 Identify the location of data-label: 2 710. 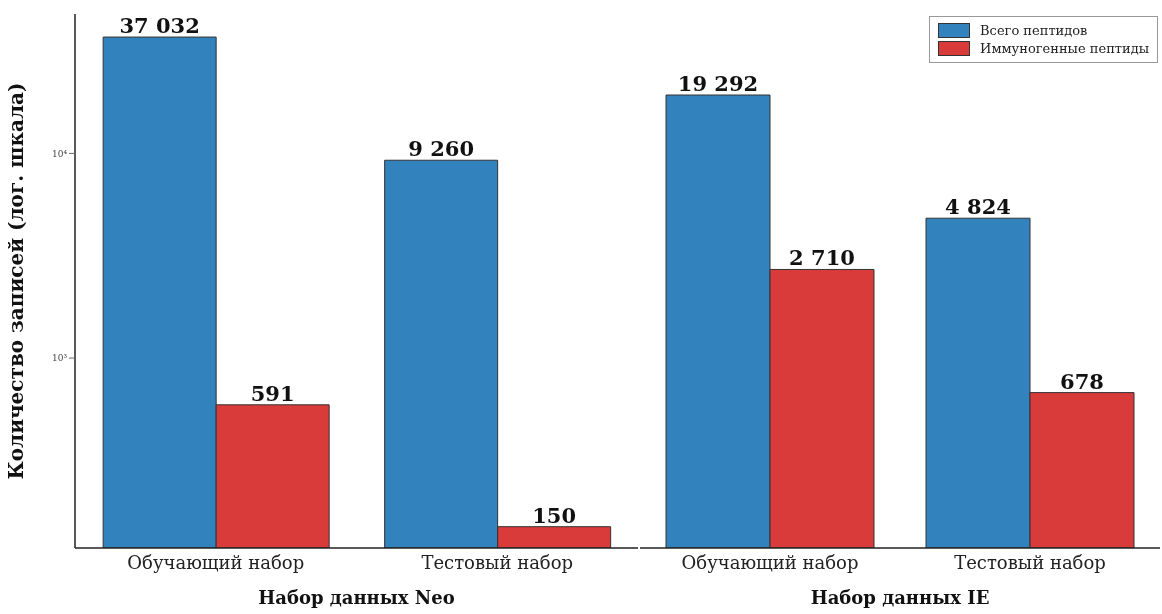
(822, 258).